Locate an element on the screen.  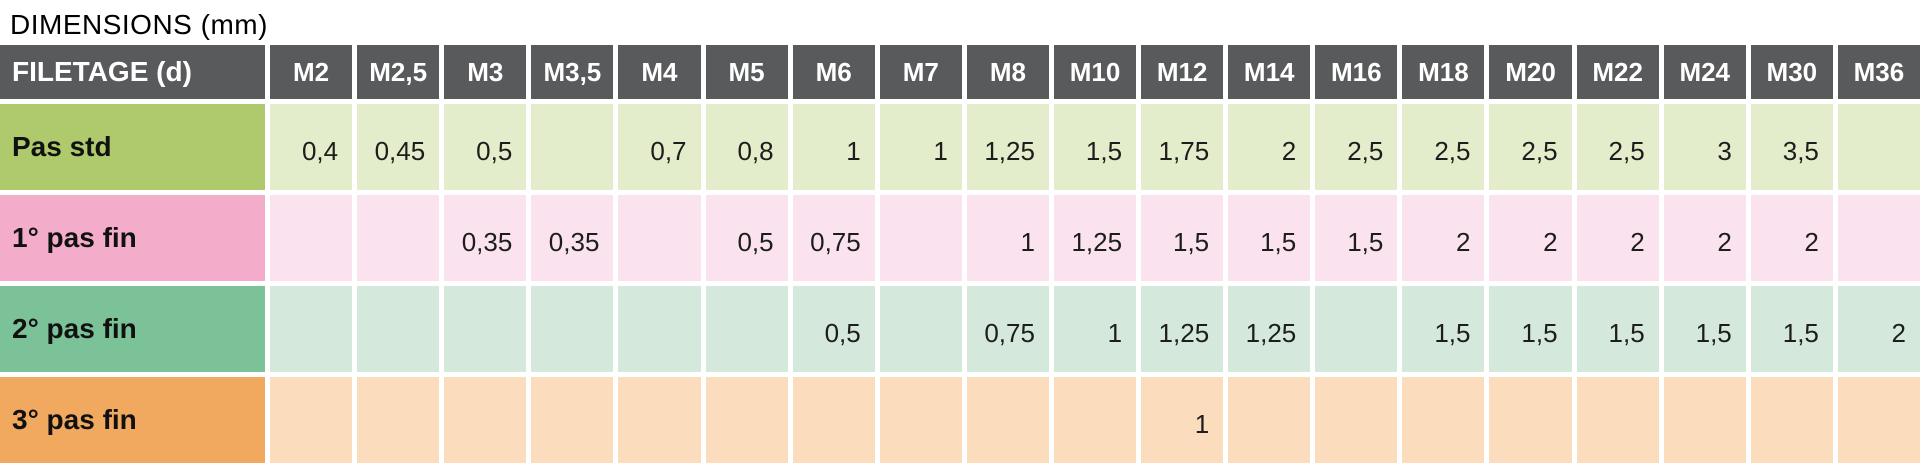
column-header: M7 is located at coordinates (920, 72).